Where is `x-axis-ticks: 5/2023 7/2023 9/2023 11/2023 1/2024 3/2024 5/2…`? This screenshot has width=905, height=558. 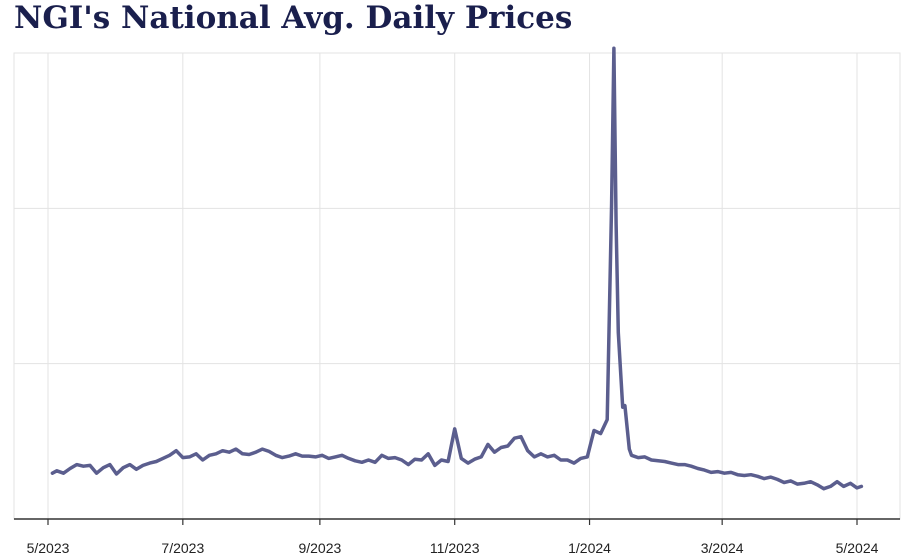 x-axis-ticks: 5/2023 7/2023 9/2023 11/2023 1/2024 3/2024 5/2… is located at coordinates (453, 537).